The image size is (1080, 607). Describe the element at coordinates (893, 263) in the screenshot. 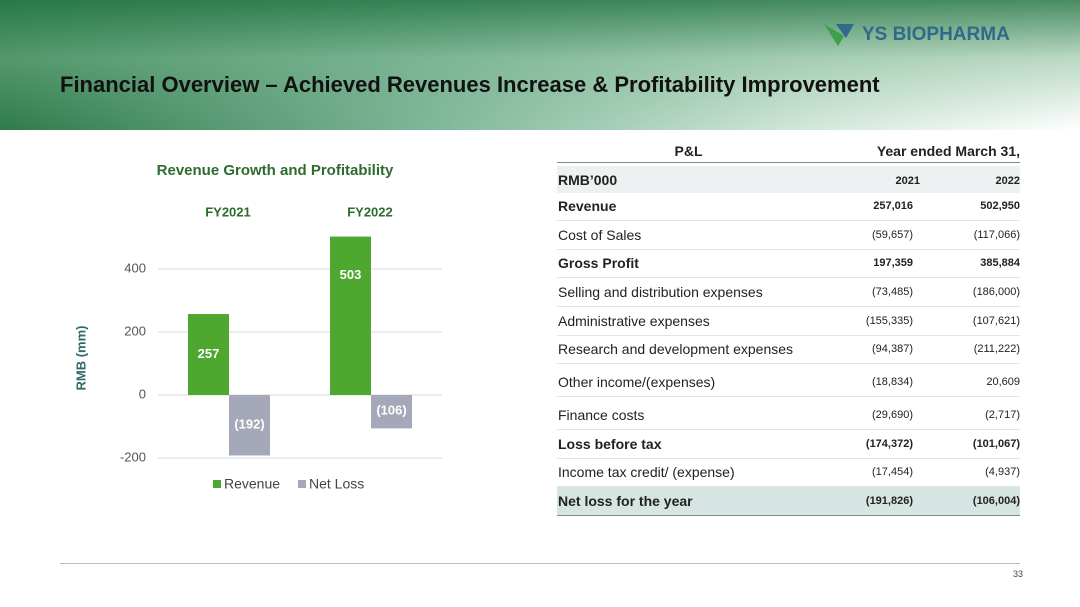

I see `row-value: 197,359` at that location.